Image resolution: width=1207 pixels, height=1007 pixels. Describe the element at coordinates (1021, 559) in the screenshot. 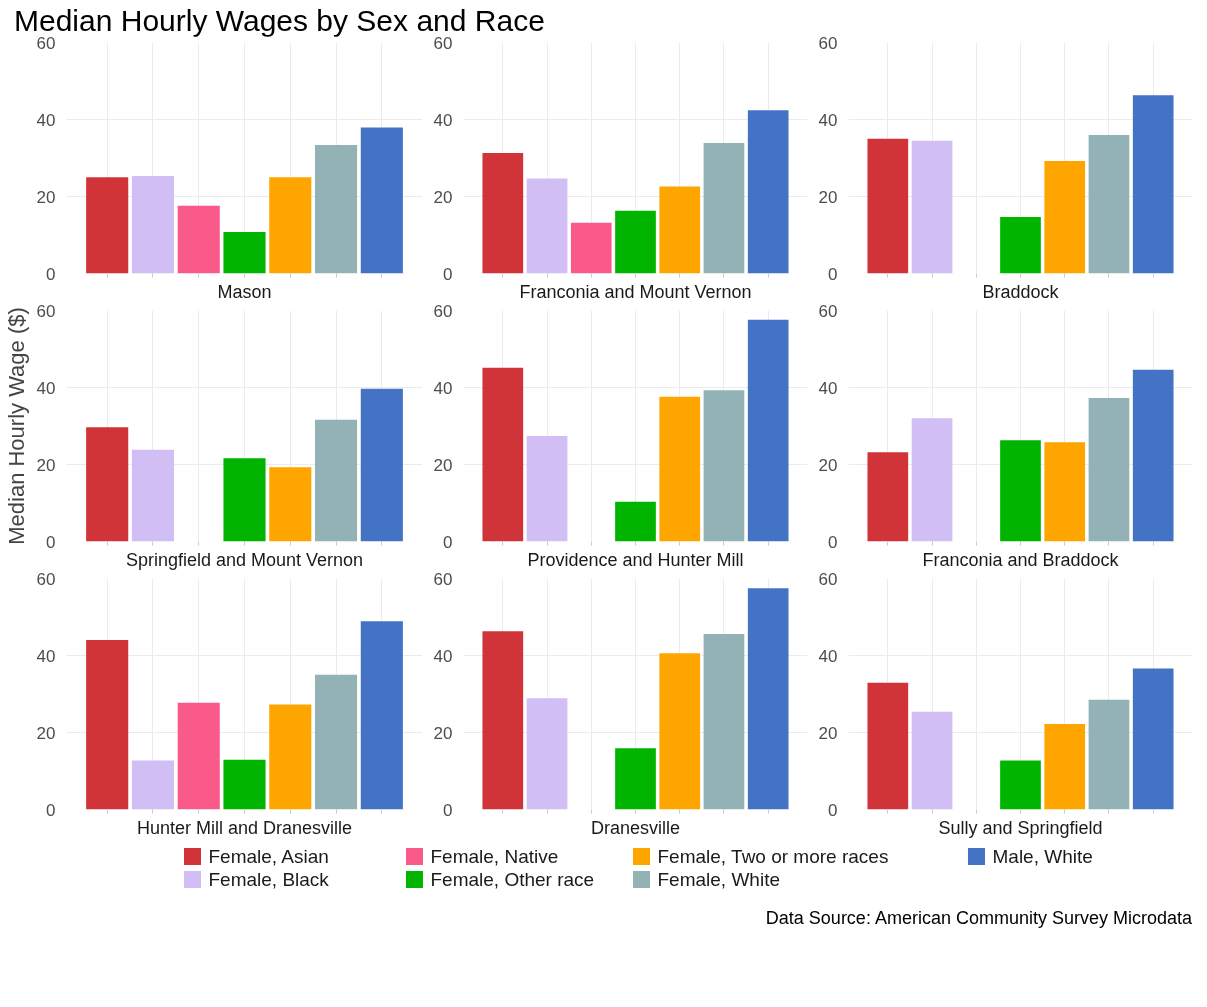

I see `x-axis-title: Franconia and Braddock` at that location.